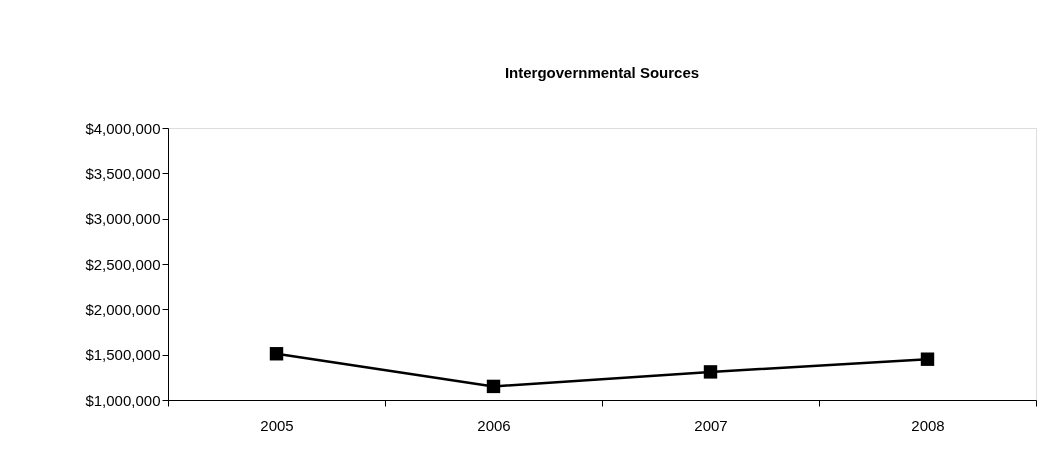 The height and width of the screenshot is (461, 1057). What do you see at coordinates (928, 425) in the screenshot?
I see `x-tick-label: 2008` at bounding box center [928, 425].